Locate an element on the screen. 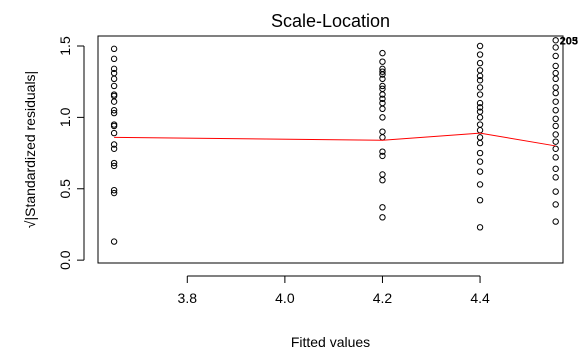 The height and width of the screenshot is (356, 579). y-axis: 0.0 0.5 1.0 1.5 is located at coordinates (71, 153).